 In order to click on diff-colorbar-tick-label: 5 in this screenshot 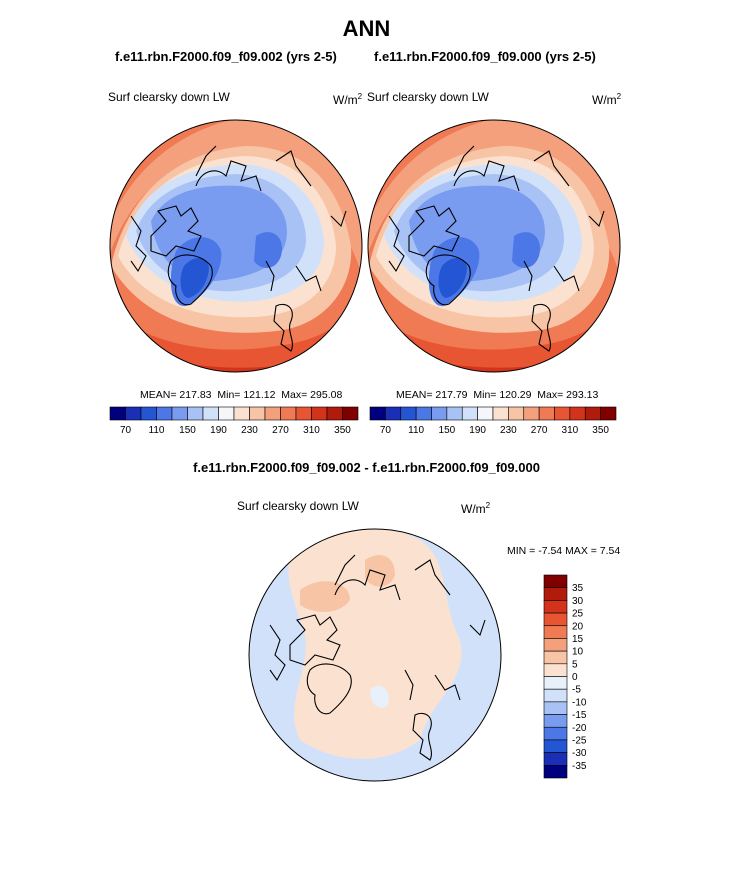, I will do `click(575, 664)`.